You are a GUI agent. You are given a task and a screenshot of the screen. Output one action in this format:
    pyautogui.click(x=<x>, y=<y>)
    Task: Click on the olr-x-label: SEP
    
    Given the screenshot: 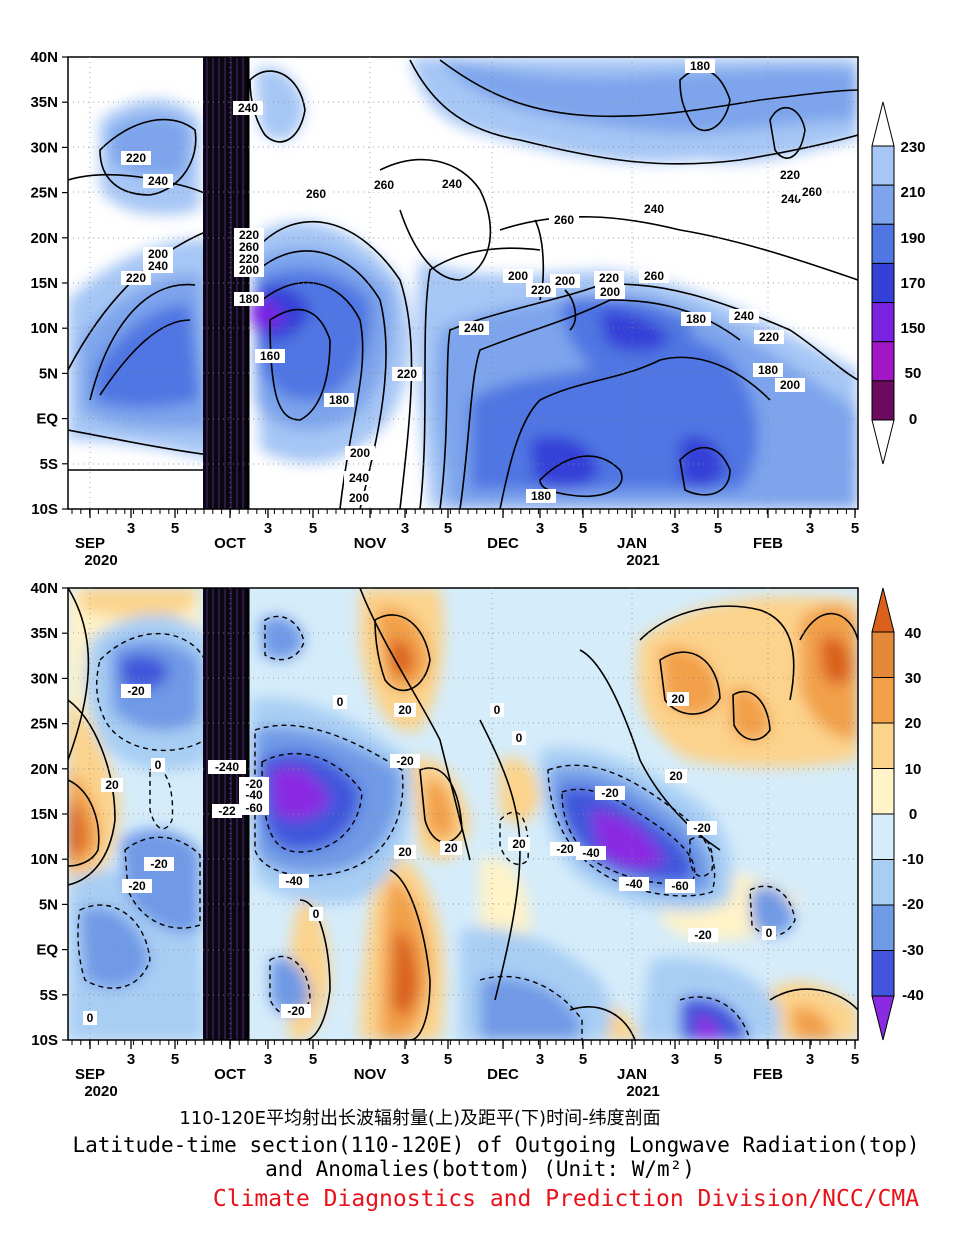 What is the action you would take?
    pyautogui.click(x=90, y=543)
    